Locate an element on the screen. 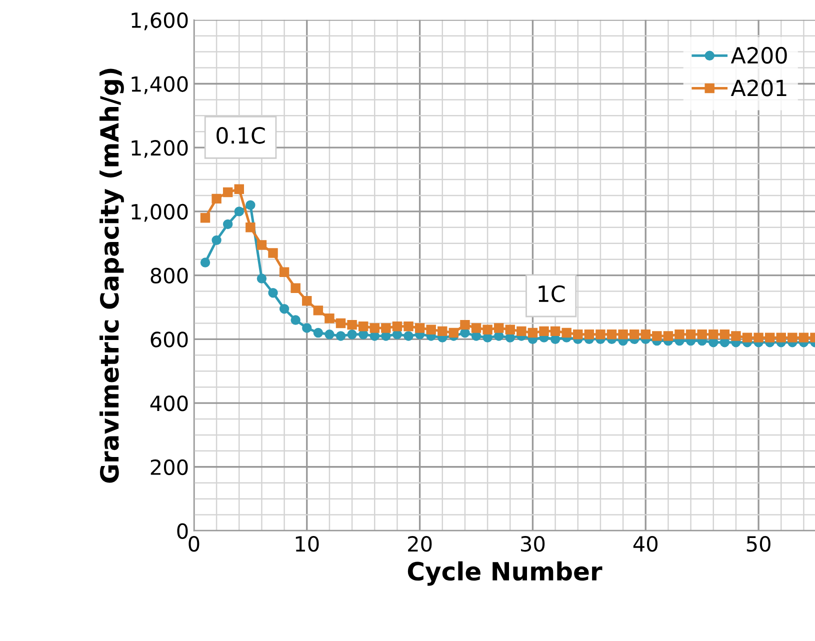  y-tick-label: 1,400 is located at coordinates (160, 85).